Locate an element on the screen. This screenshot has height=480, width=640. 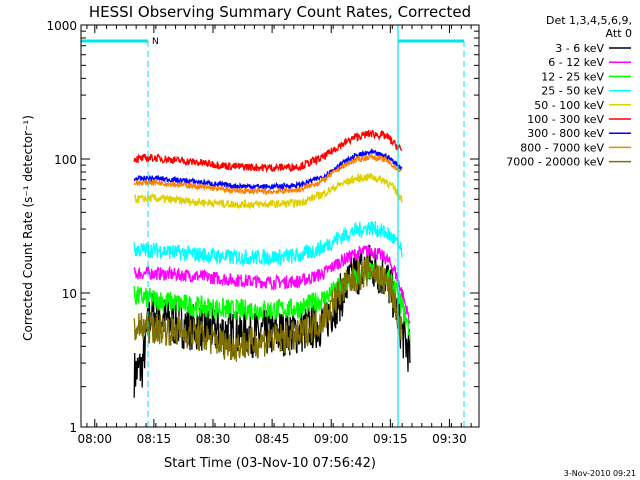
legend-title-line-1: Det 1,3,4,5,6,9, is located at coordinates (589, 20).